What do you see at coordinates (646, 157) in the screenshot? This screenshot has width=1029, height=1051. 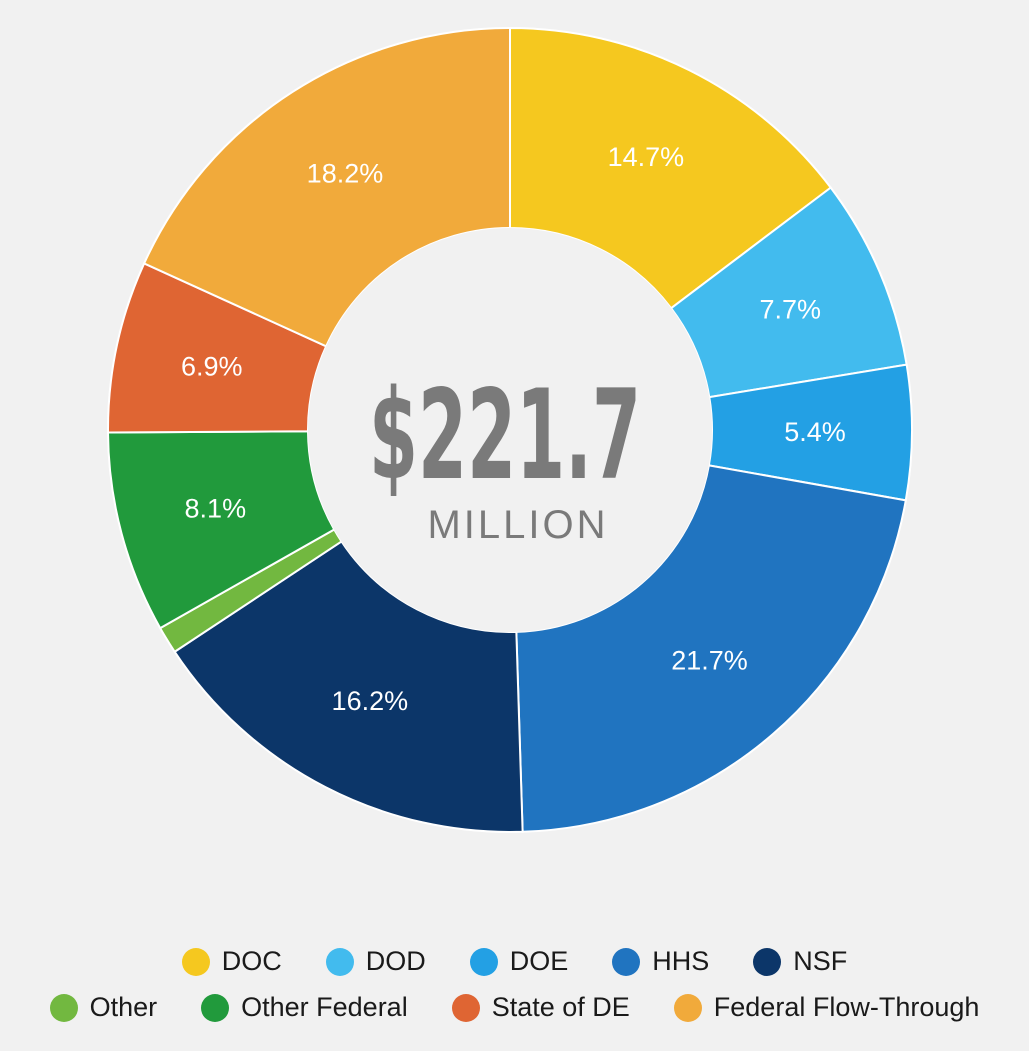 I see `slice-label-doc: 14.7%` at bounding box center [646, 157].